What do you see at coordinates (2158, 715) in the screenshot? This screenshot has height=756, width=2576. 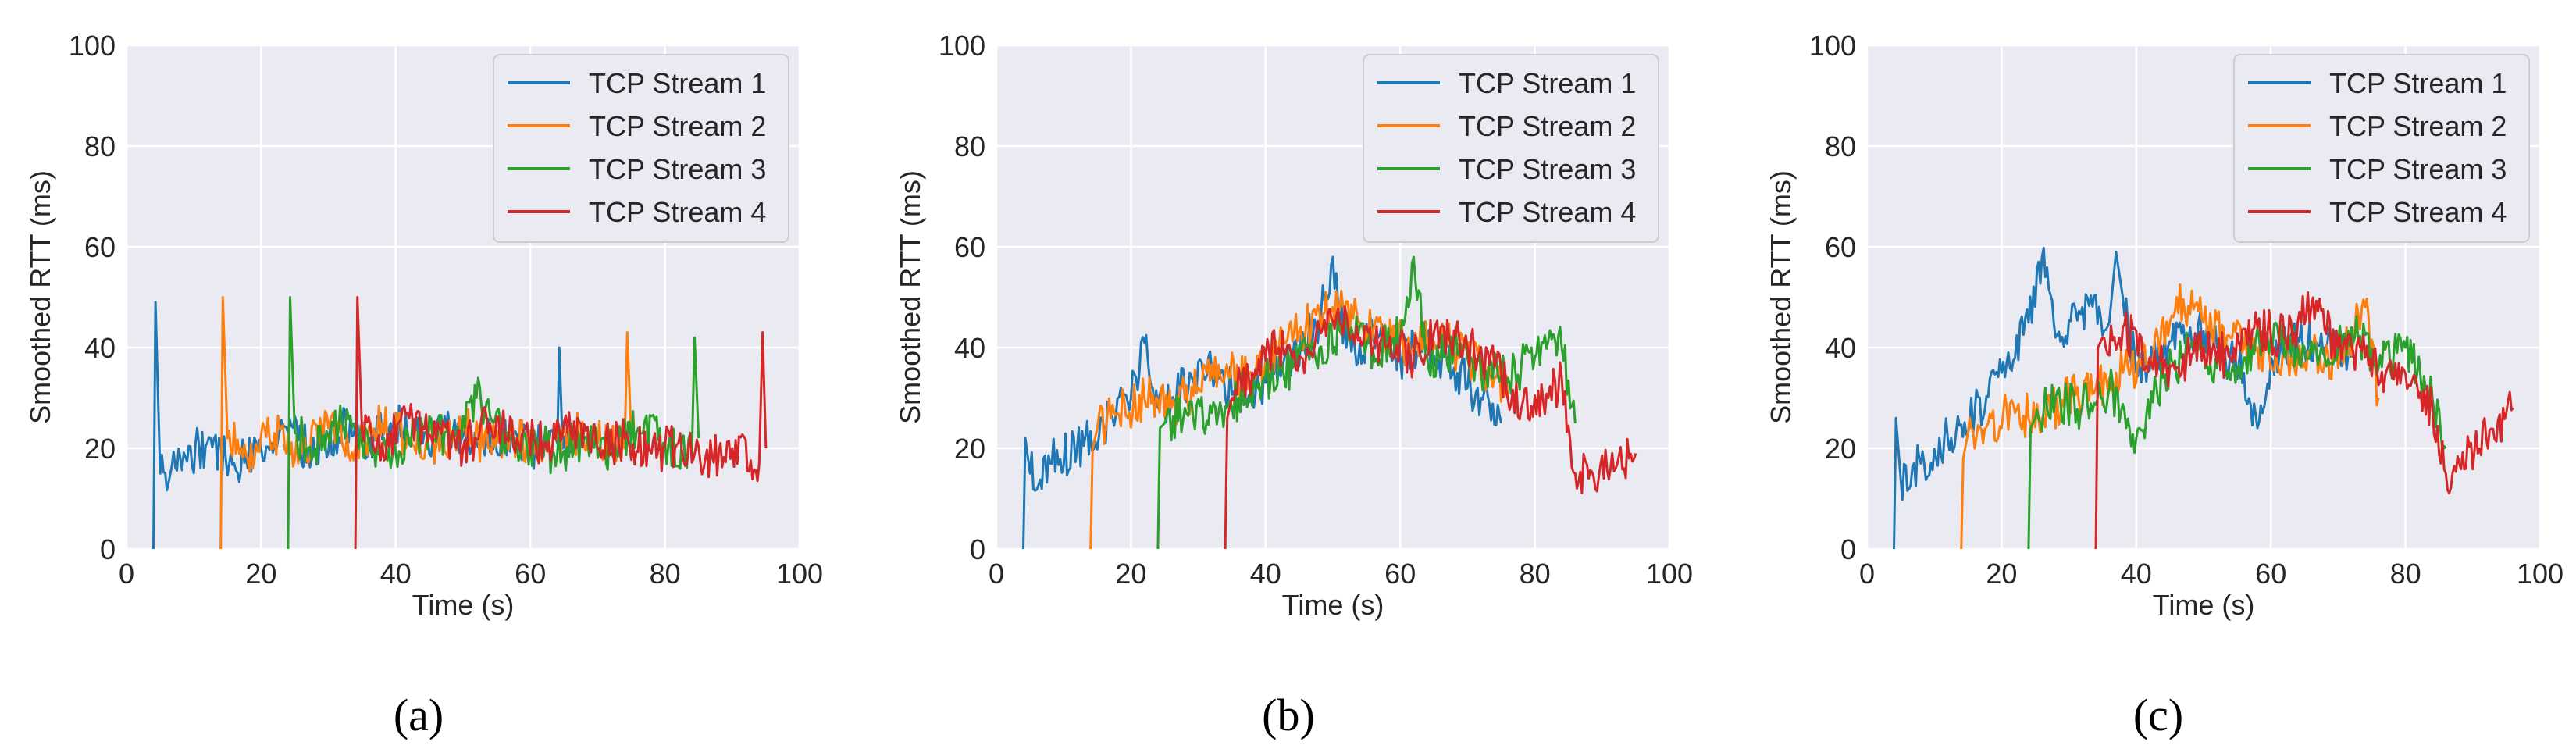 I see `figure-caption: (c)` at bounding box center [2158, 715].